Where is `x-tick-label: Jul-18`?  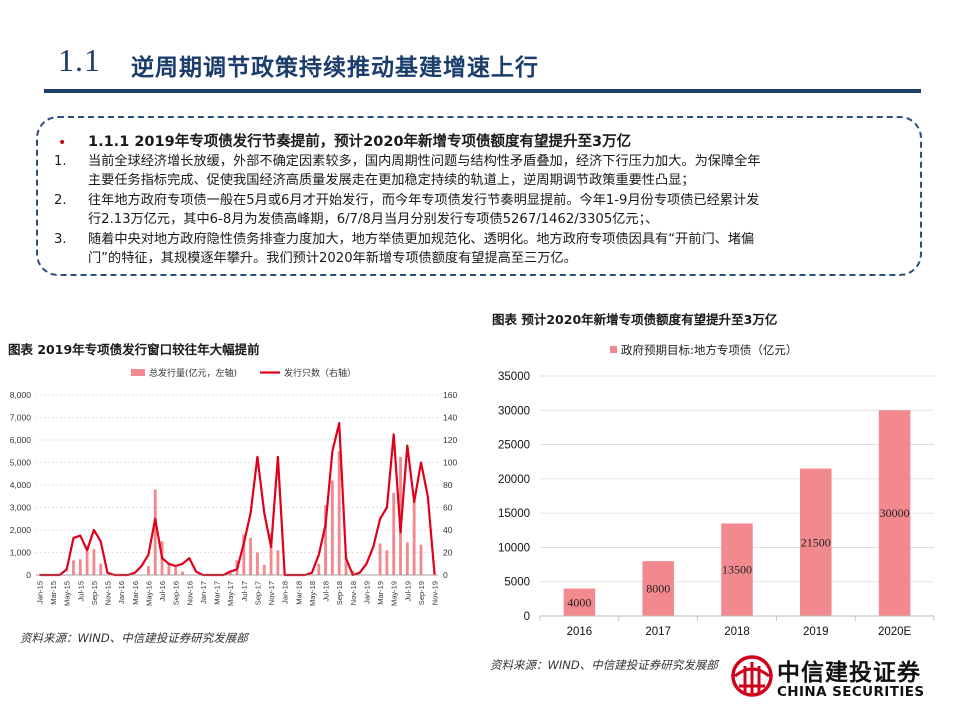
x-tick-label: Jul-18 is located at coordinates (326, 591).